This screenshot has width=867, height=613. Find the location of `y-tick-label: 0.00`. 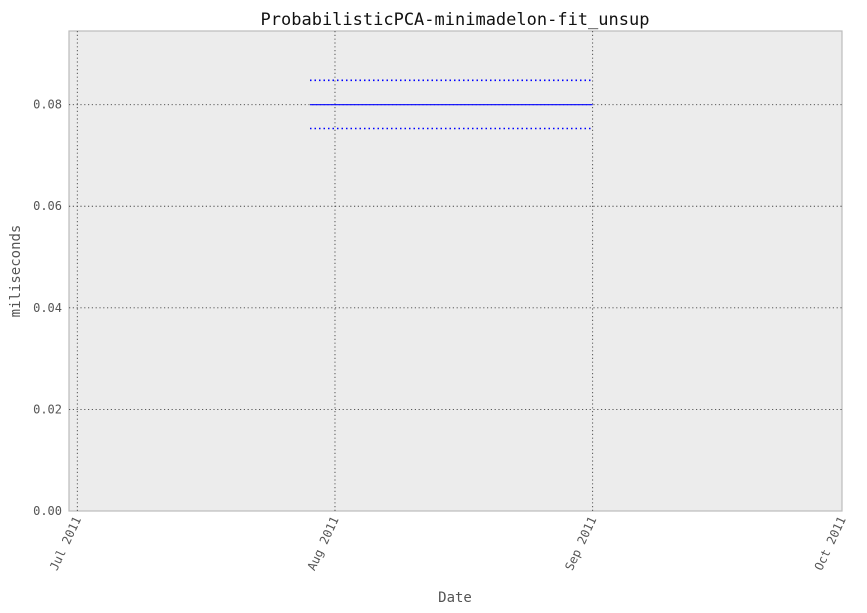

y-tick-label: 0.00 is located at coordinates (47, 511).